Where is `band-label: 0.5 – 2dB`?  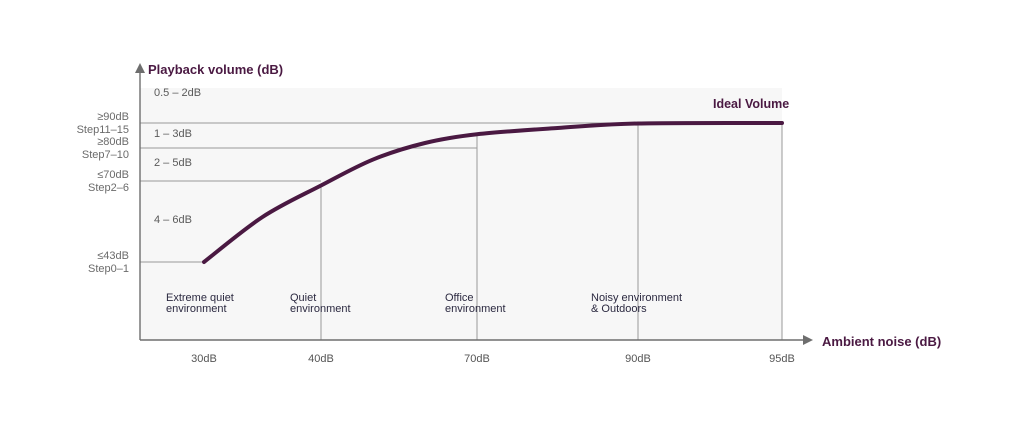 band-label: 0.5 – 2dB is located at coordinates (177, 93).